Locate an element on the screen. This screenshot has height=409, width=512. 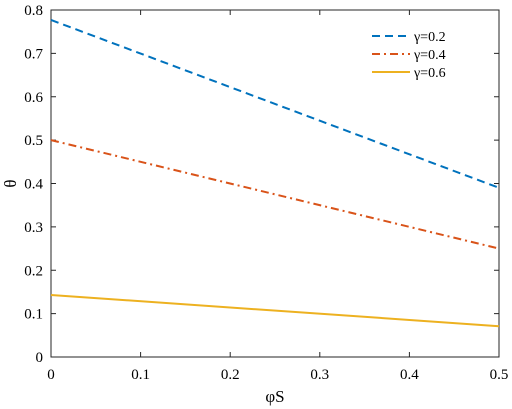
x-tick-label: 0.3 is located at coordinates (319, 375).